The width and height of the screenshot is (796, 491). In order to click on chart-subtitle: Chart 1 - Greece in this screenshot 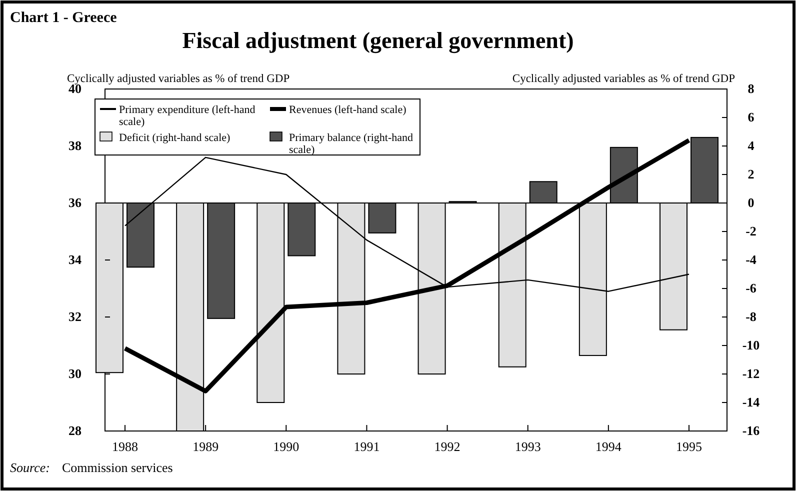, I will do `click(64, 18)`.